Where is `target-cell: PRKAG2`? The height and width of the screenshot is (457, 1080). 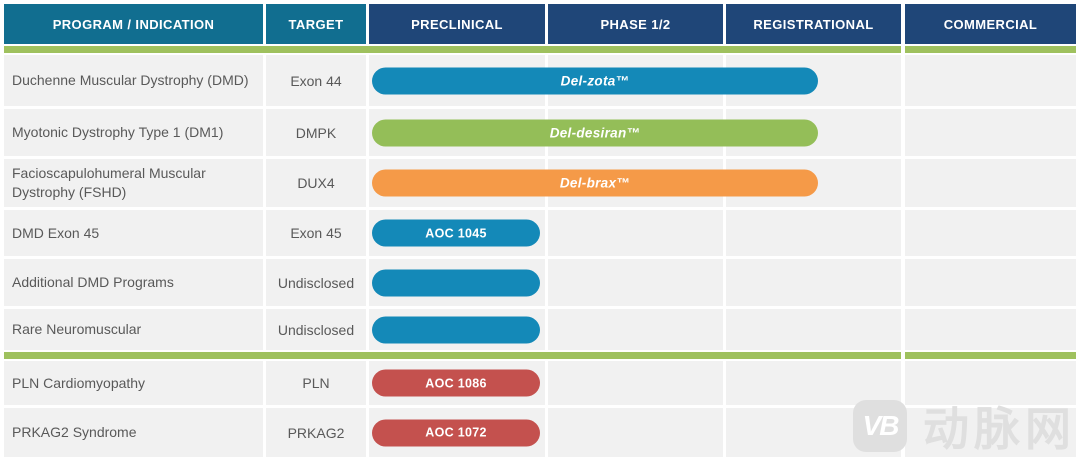 target-cell: PRKAG2 is located at coordinates (316, 432).